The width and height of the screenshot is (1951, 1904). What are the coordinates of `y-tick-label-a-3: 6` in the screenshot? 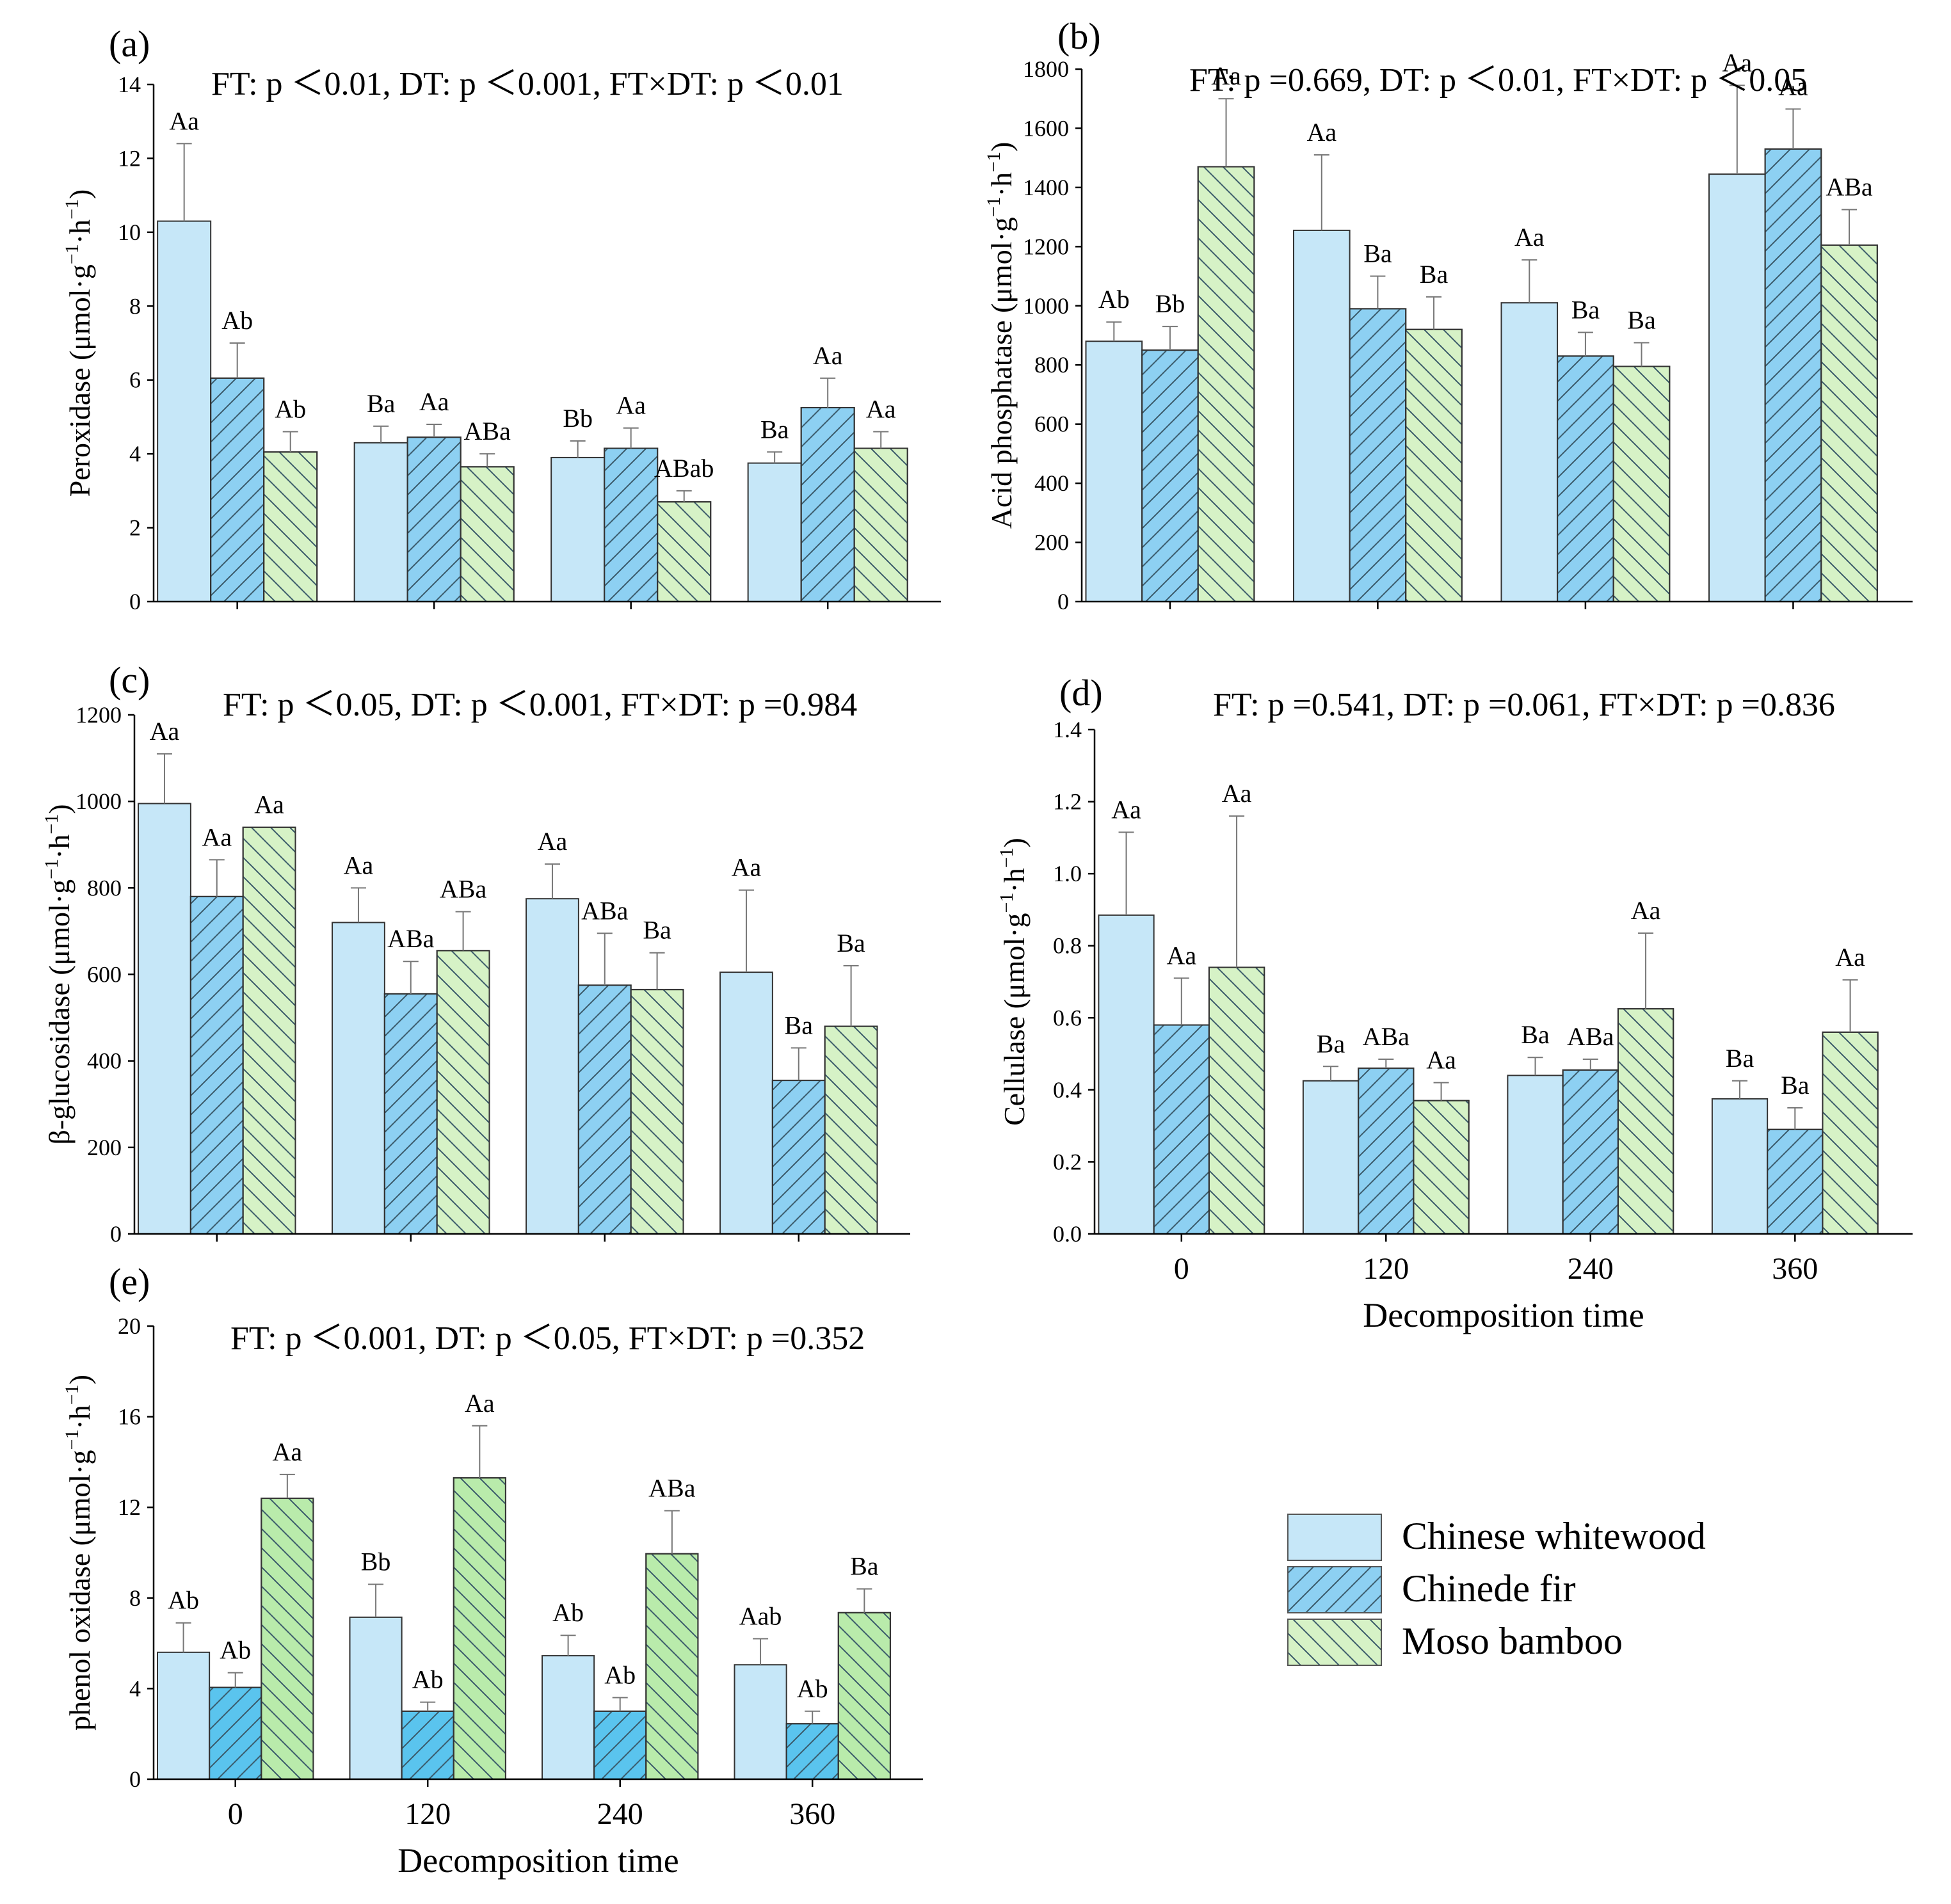 It's located at (135, 380).